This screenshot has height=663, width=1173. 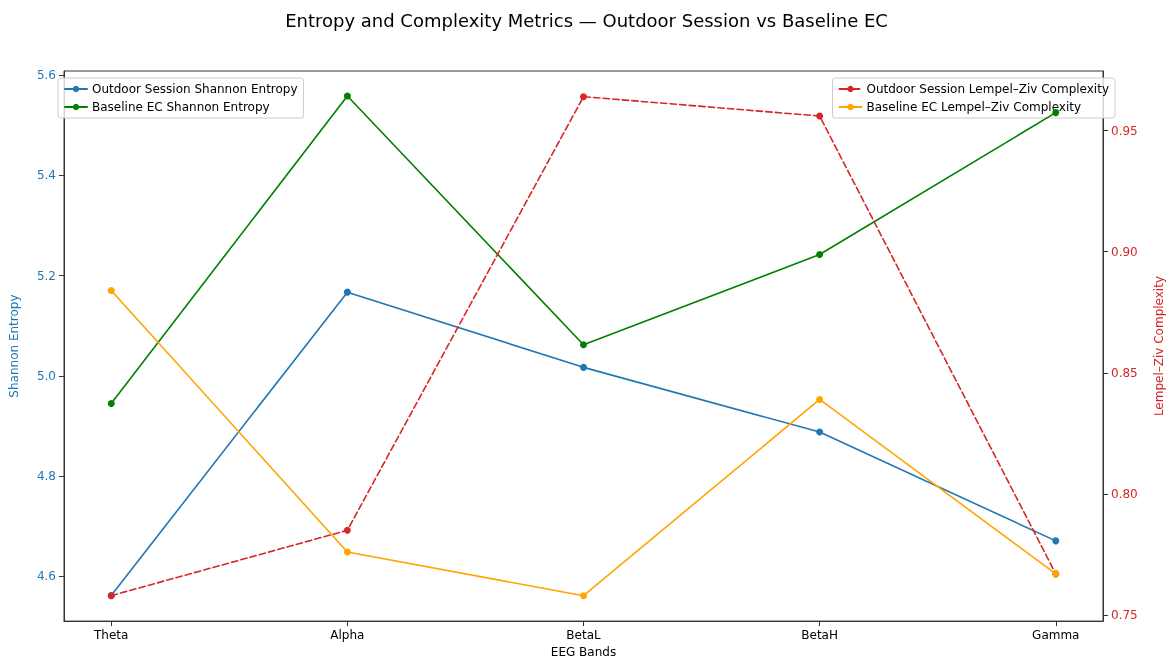 What do you see at coordinates (46, 175) in the screenshot?
I see `y-tick-label: 5.4` at bounding box center [46, 175].